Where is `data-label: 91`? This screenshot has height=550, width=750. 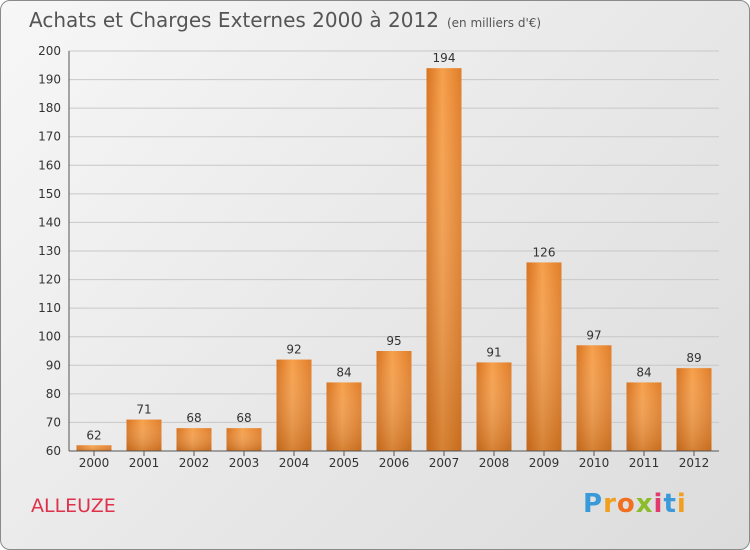 data-label: 91 is located at coordinates (493, 352).